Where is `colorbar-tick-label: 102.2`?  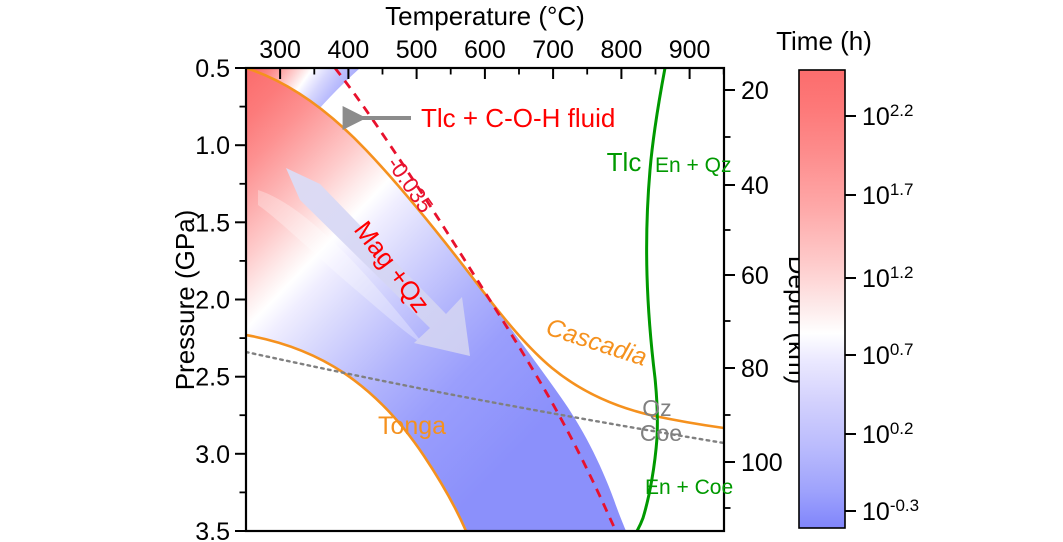
colorbar-tick-label: 102.2 is located at coordinates (887, 116).